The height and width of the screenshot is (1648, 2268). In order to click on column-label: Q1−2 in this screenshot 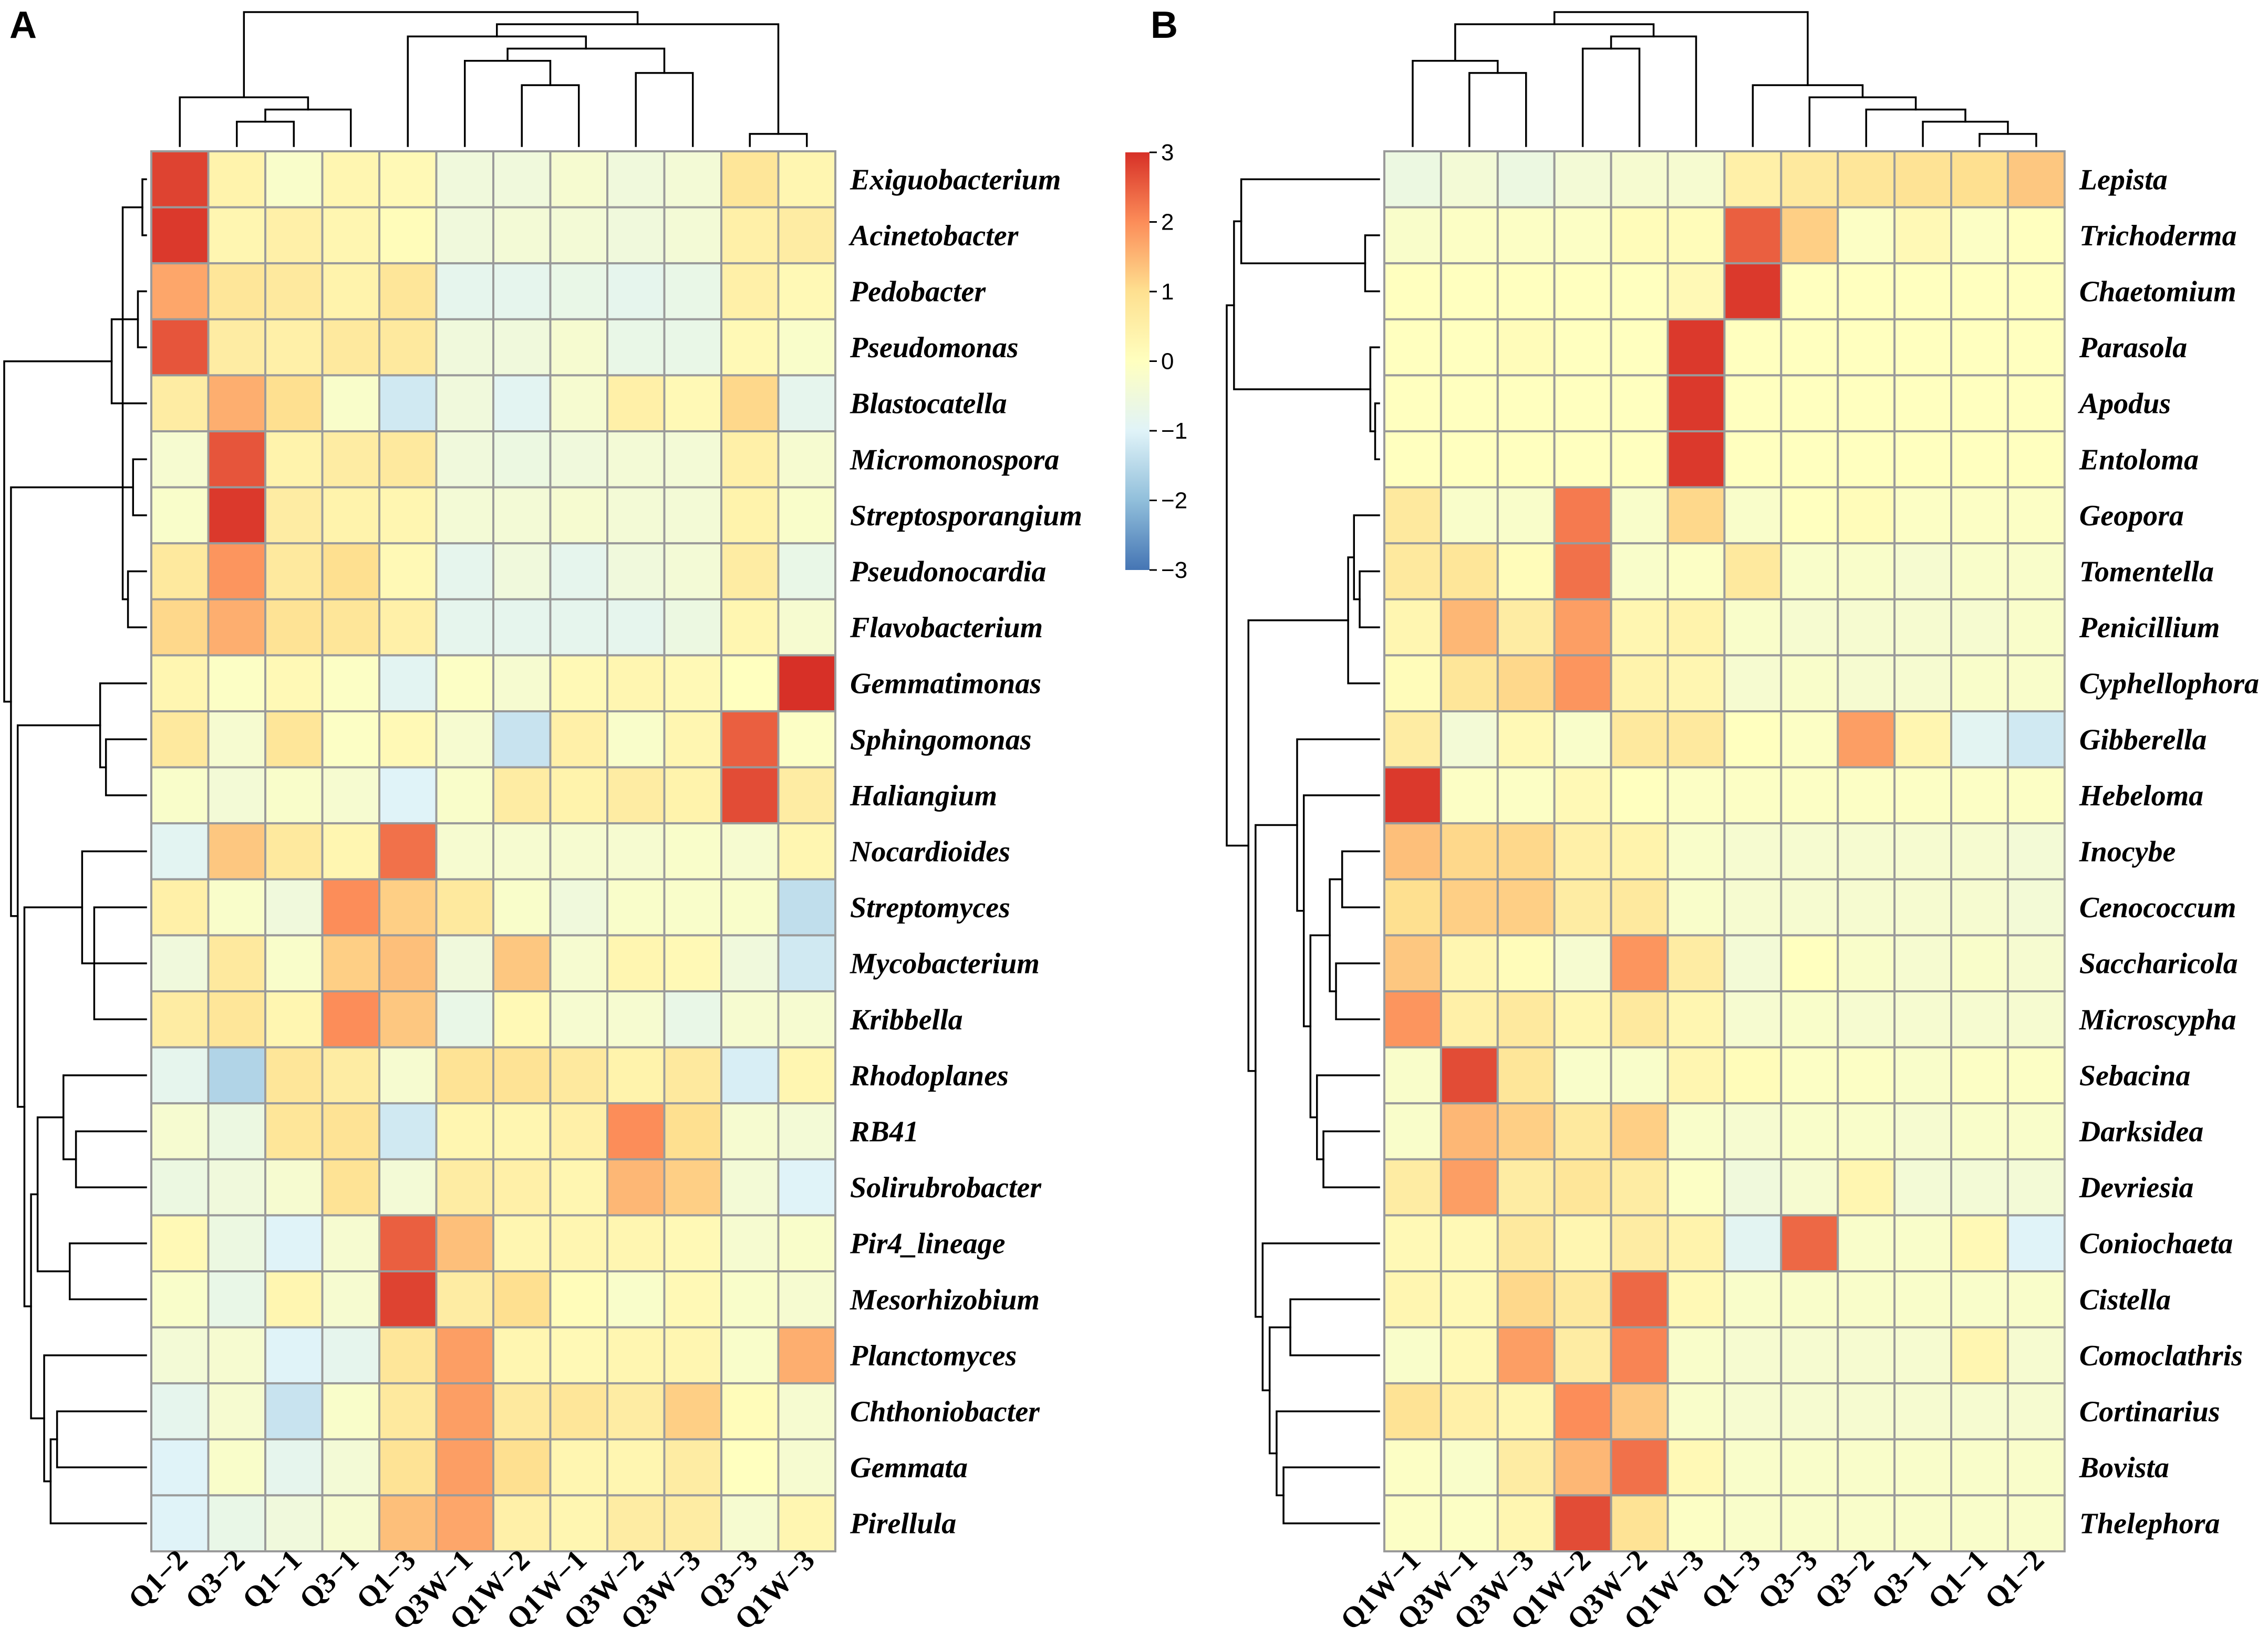, I will do `click(158, 1579)`.